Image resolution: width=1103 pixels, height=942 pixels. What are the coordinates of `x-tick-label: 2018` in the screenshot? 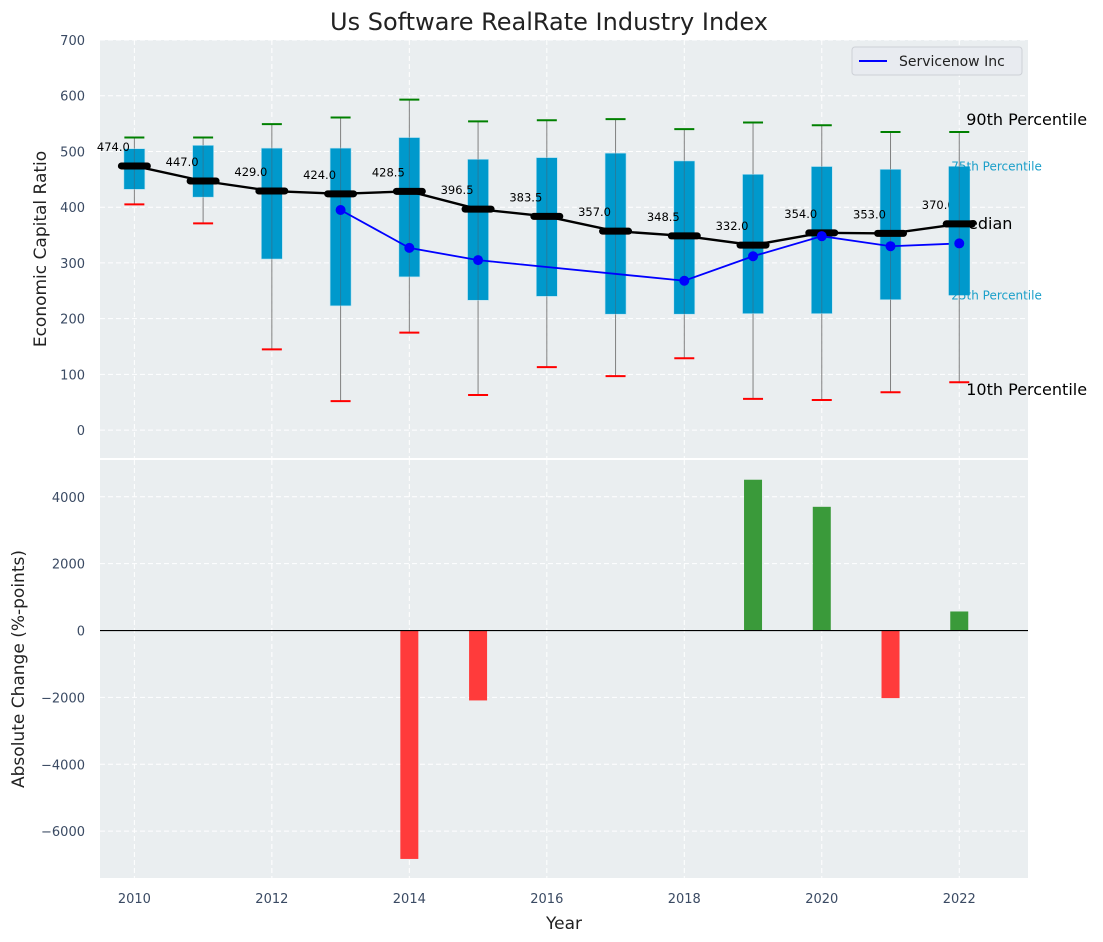 It's located at (684, 899).